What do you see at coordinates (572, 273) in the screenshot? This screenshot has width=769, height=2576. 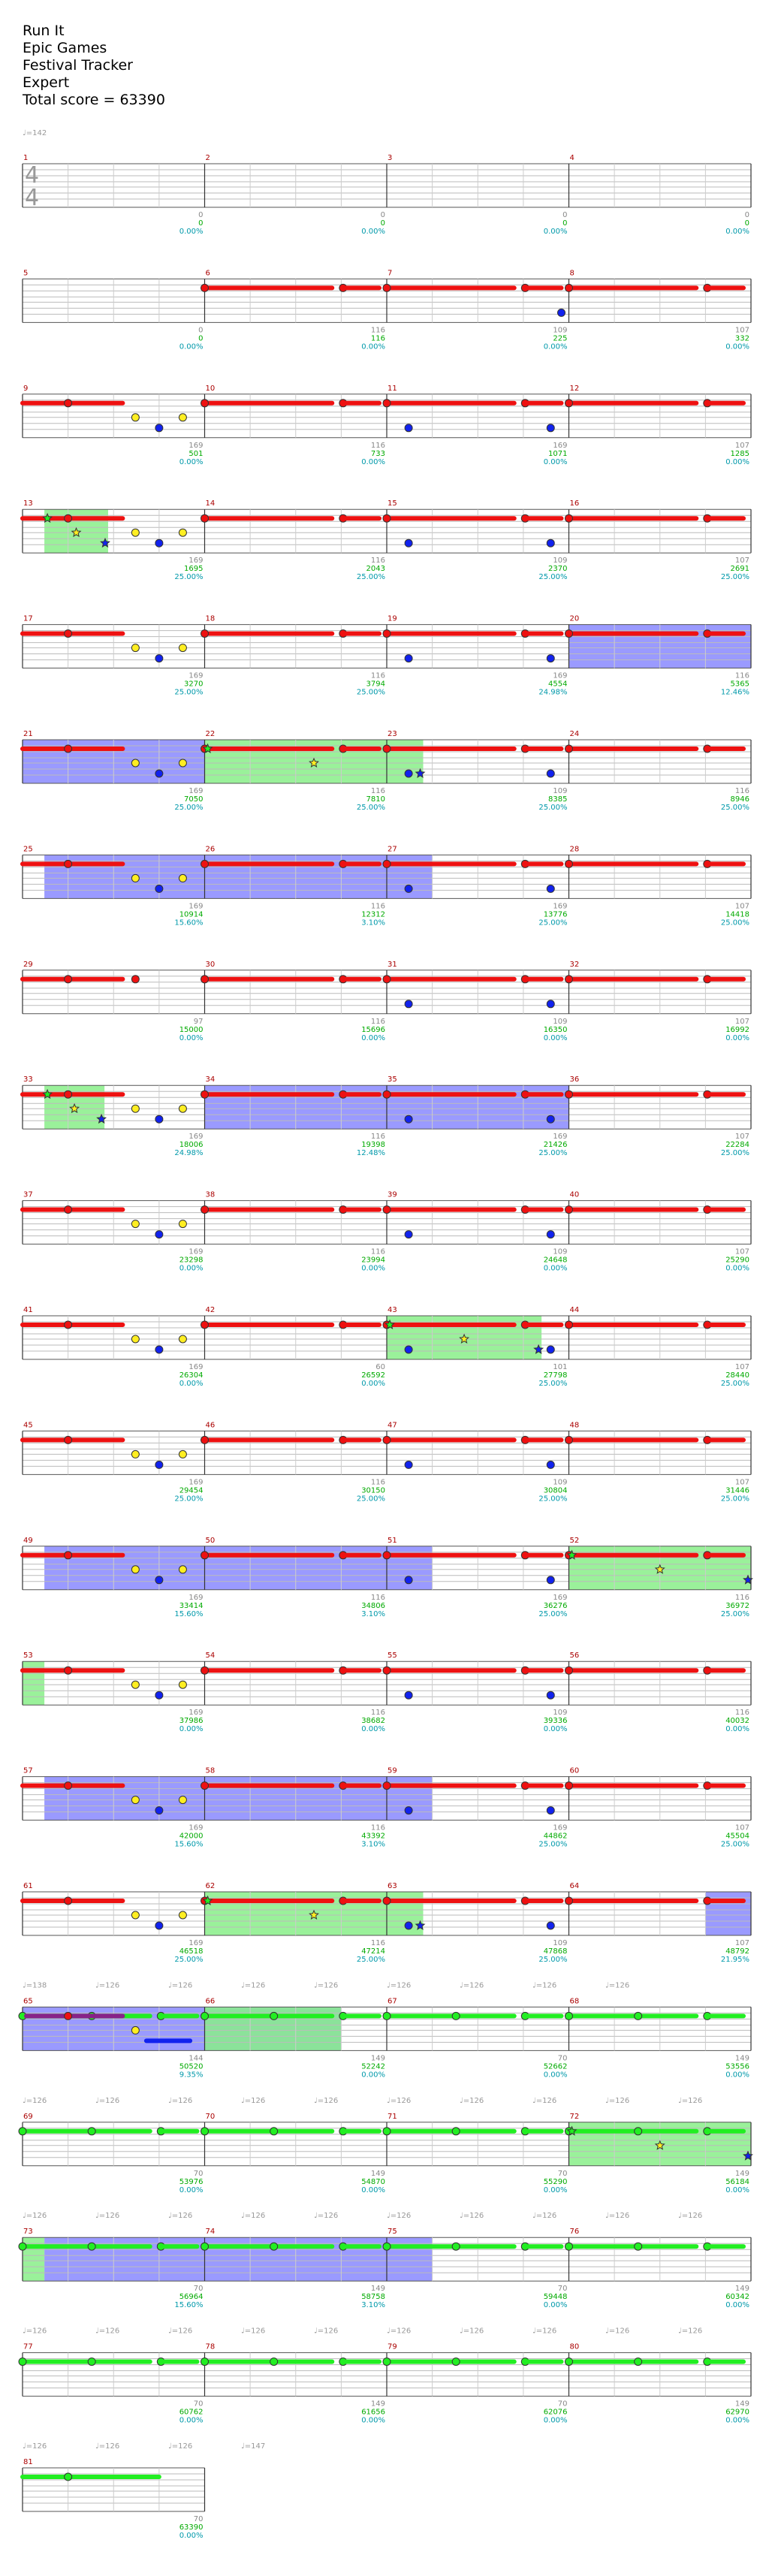 I see `measure-number: 8` at bounding box center [572, 273].